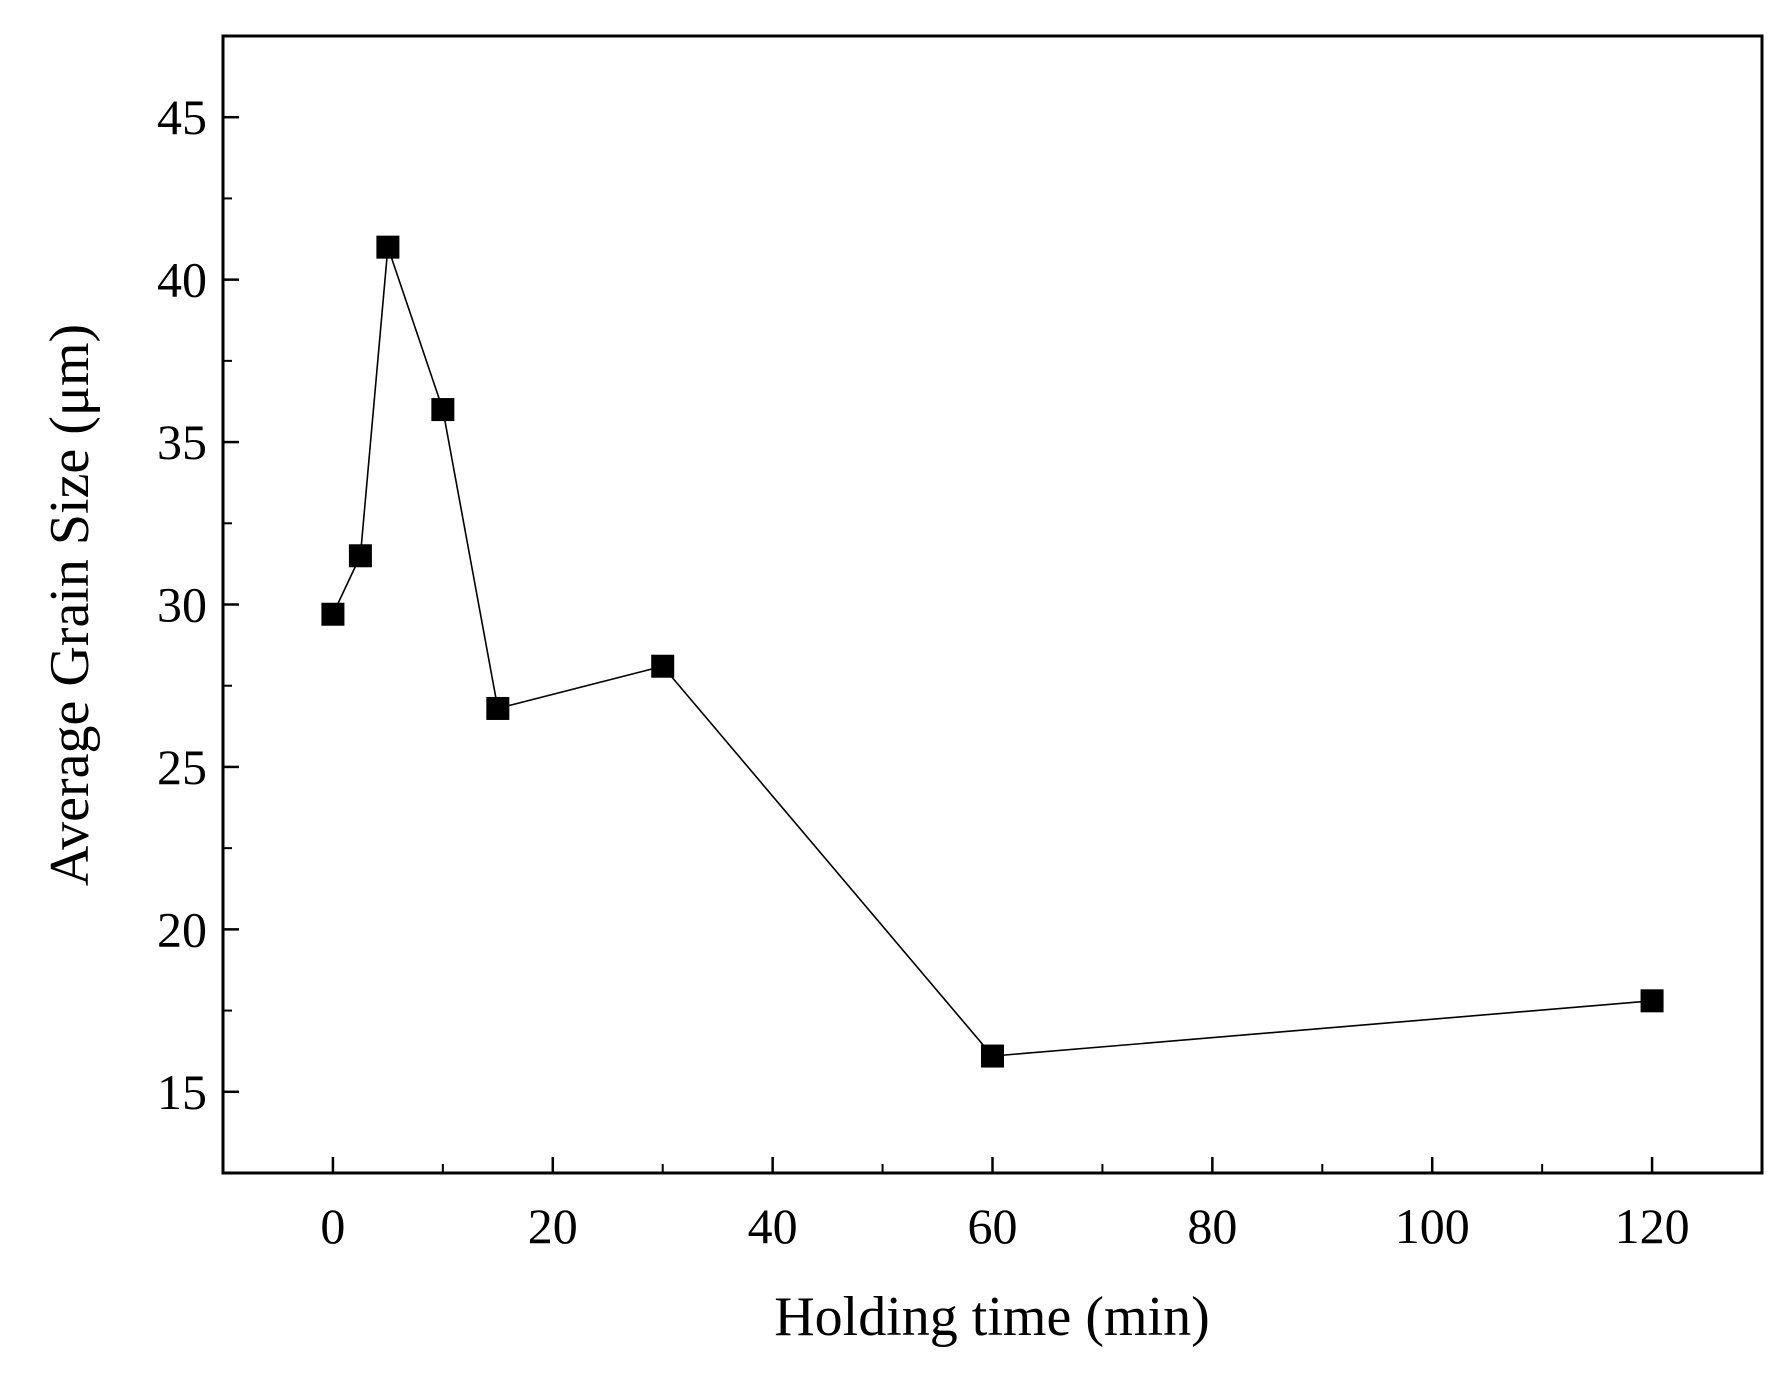  I want to click on x-axis-ticks, so click(992, 1165).